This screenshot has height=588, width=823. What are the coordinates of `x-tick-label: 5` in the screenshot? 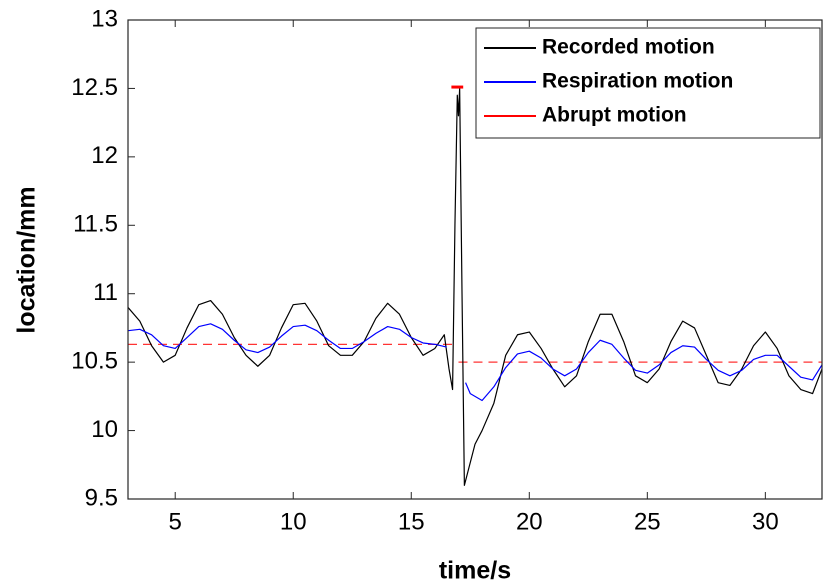 It's located at (175, 521).